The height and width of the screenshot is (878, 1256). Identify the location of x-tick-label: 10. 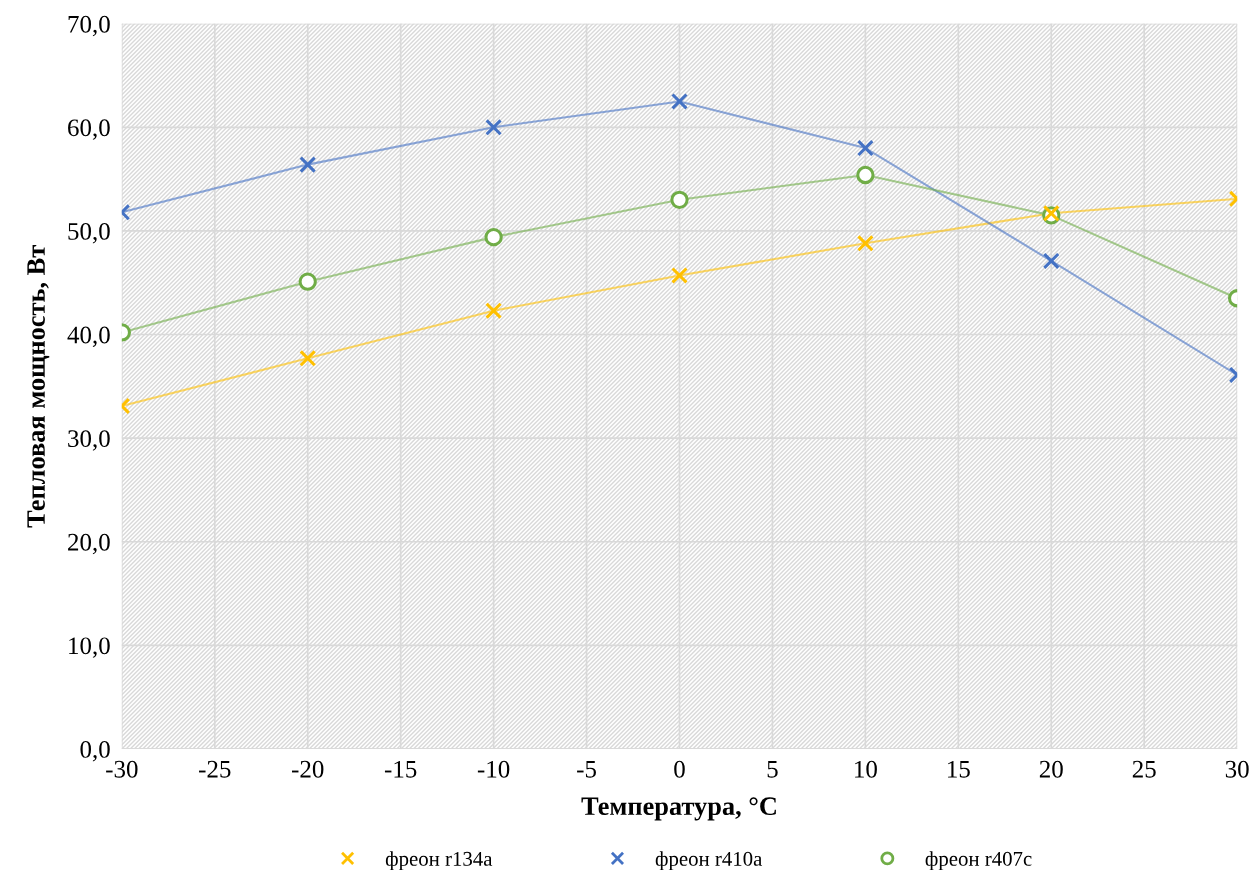
(866, 769).